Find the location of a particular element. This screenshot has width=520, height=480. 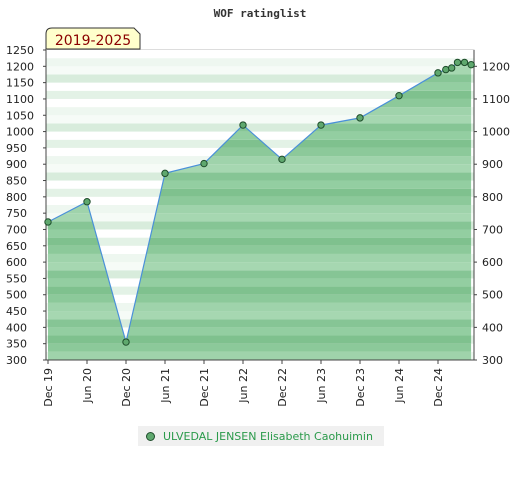

legend-label: ULVEDAL JENSEN Elisabeth Caohuimin is located at coordinates (268, 436).